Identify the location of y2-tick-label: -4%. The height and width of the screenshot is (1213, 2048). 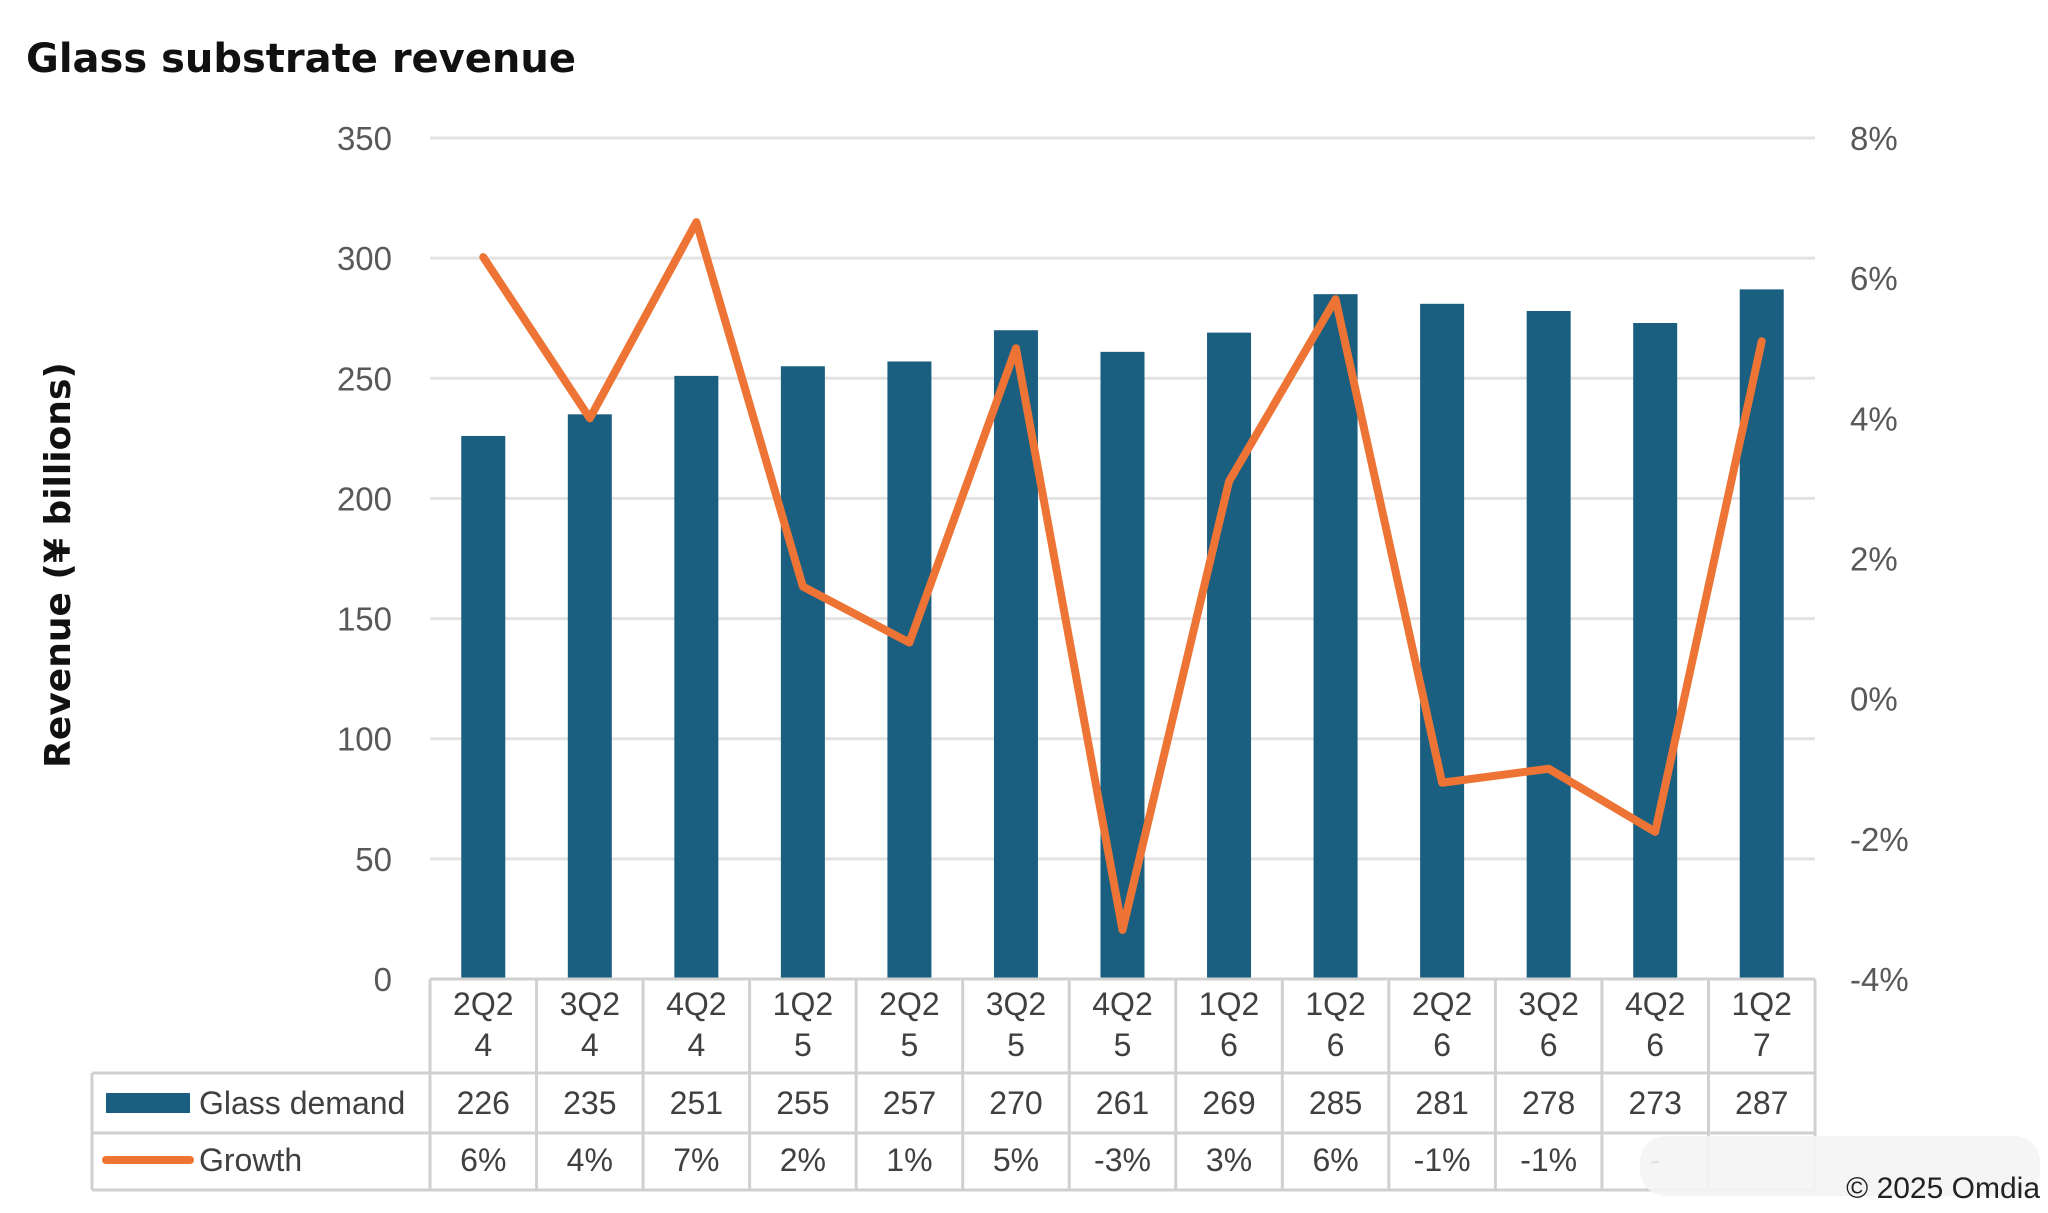
(1879, 979).